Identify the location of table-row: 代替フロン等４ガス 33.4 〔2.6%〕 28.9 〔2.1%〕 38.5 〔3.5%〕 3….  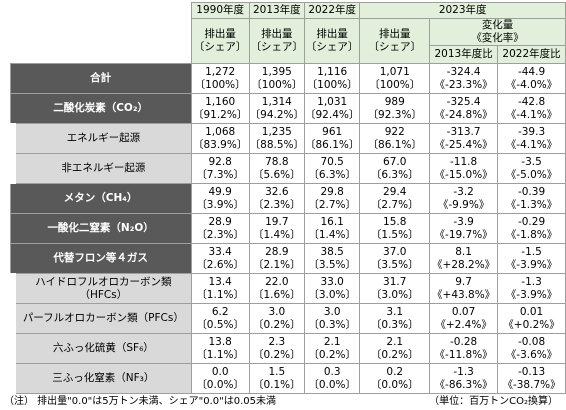
(287, 258).